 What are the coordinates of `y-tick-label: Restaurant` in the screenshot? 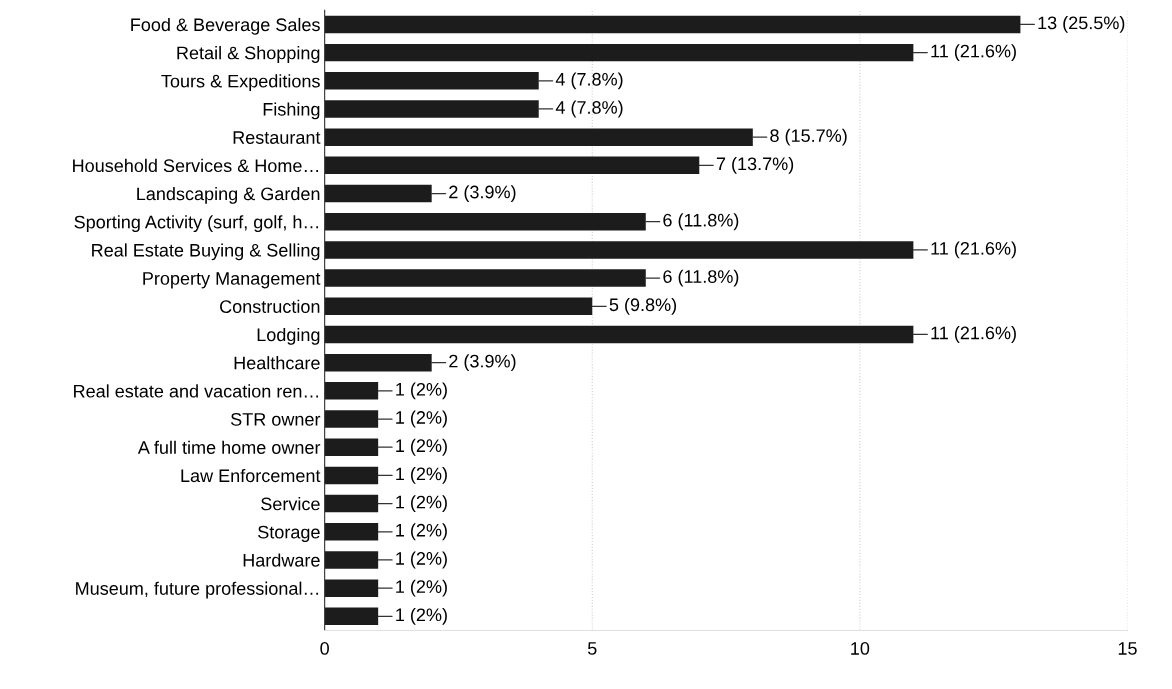 It's located at (277, 137).